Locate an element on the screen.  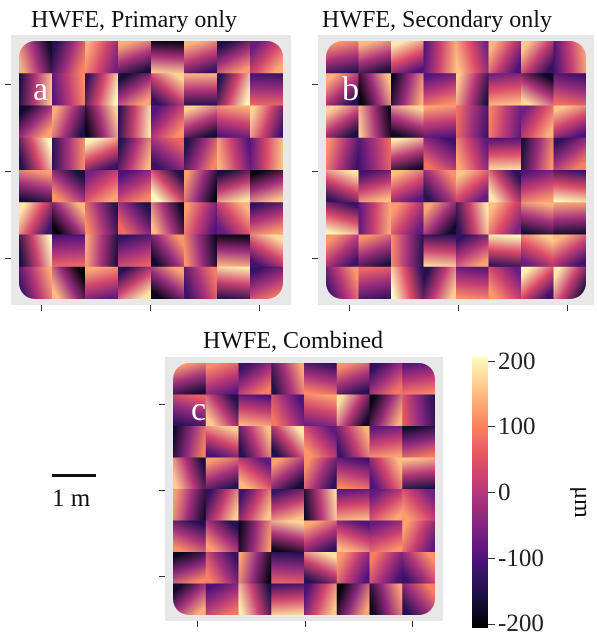
colorbar-label-neg100: -100 is located at coordinates (521, 558).